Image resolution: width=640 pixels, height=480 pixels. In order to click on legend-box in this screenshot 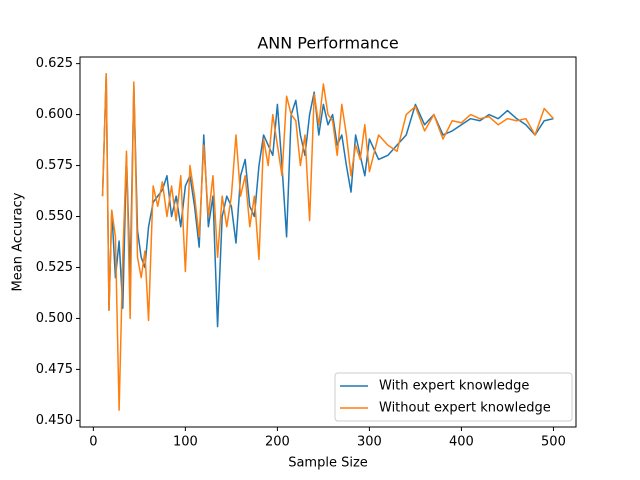, I will do `click(453, 397)`.